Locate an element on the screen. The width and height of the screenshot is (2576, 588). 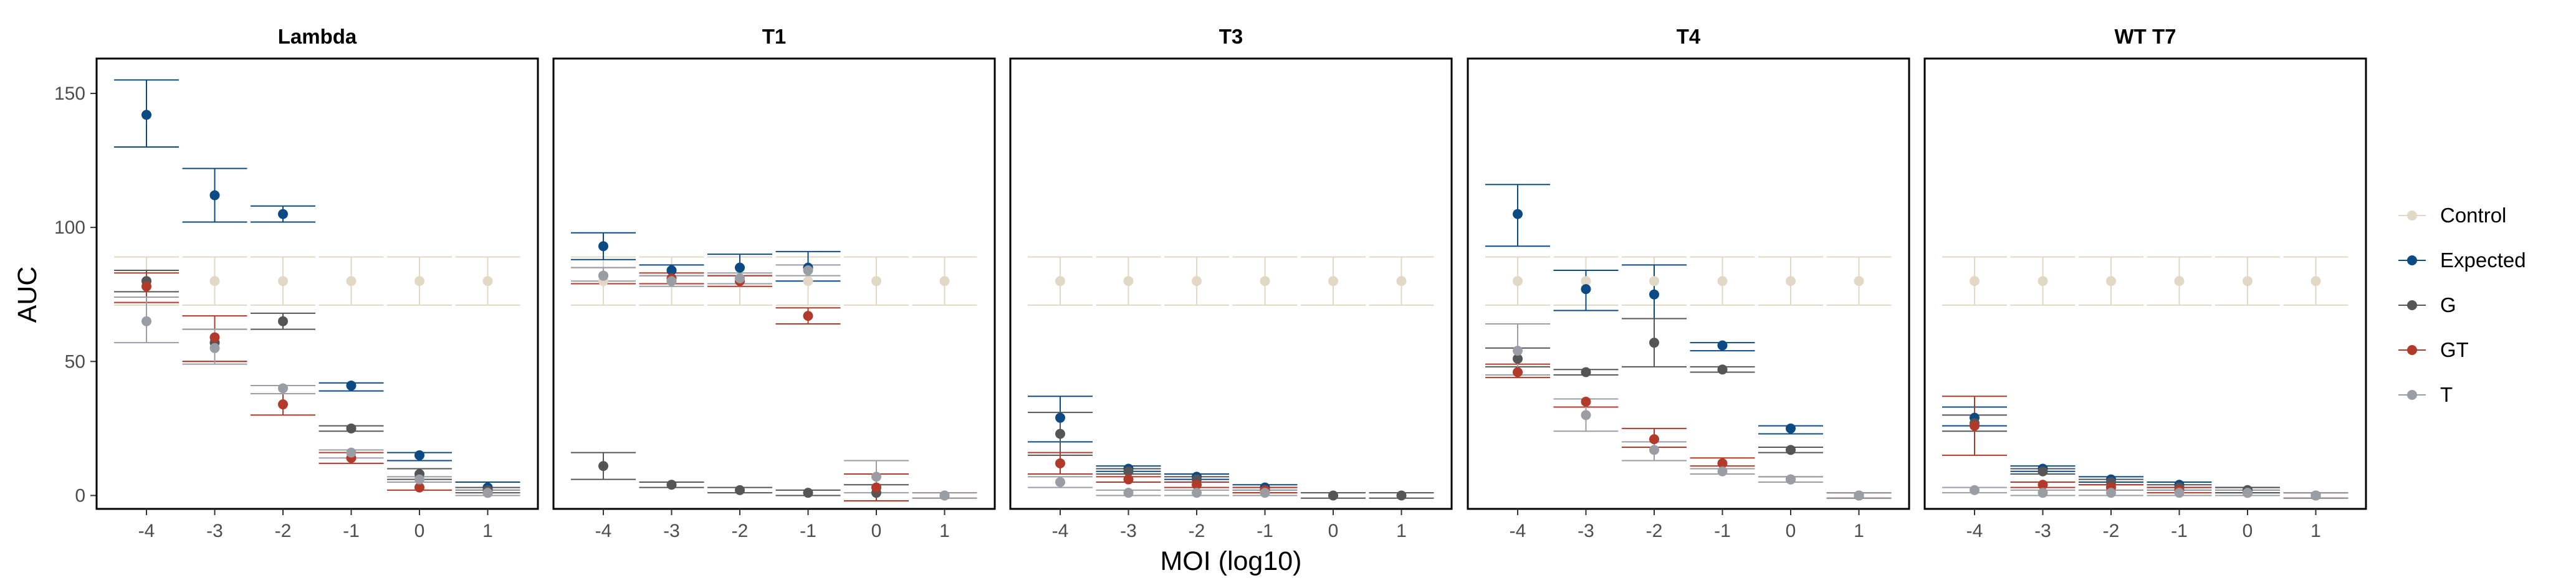
facet-strip-label: T1 is located at coordinates (774, 36).